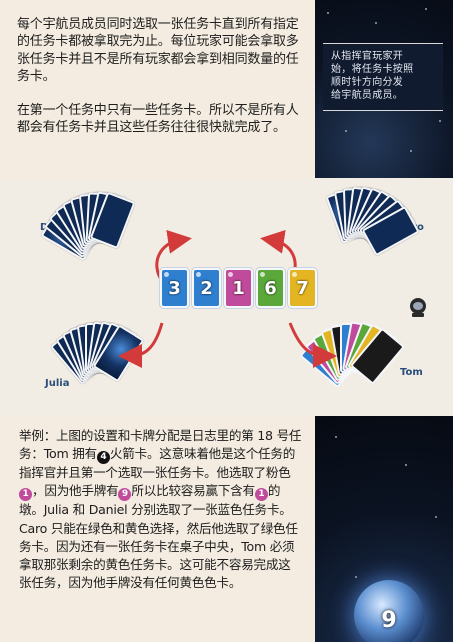 The image size is (453, 642). Describe the element at coordinates (367, 95) in the screenshot. I see `sidenote-line: 给宇航员成员。` at that location.